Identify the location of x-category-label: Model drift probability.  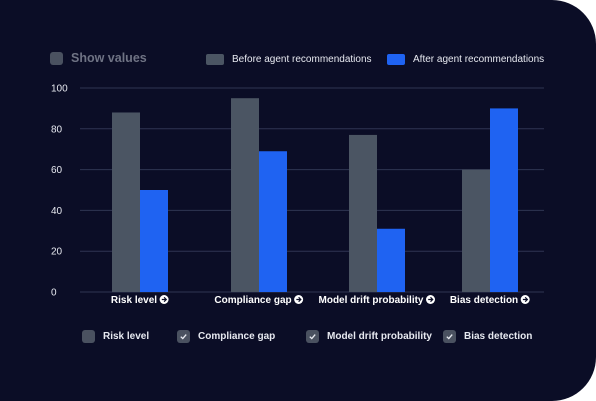
(377, 300).